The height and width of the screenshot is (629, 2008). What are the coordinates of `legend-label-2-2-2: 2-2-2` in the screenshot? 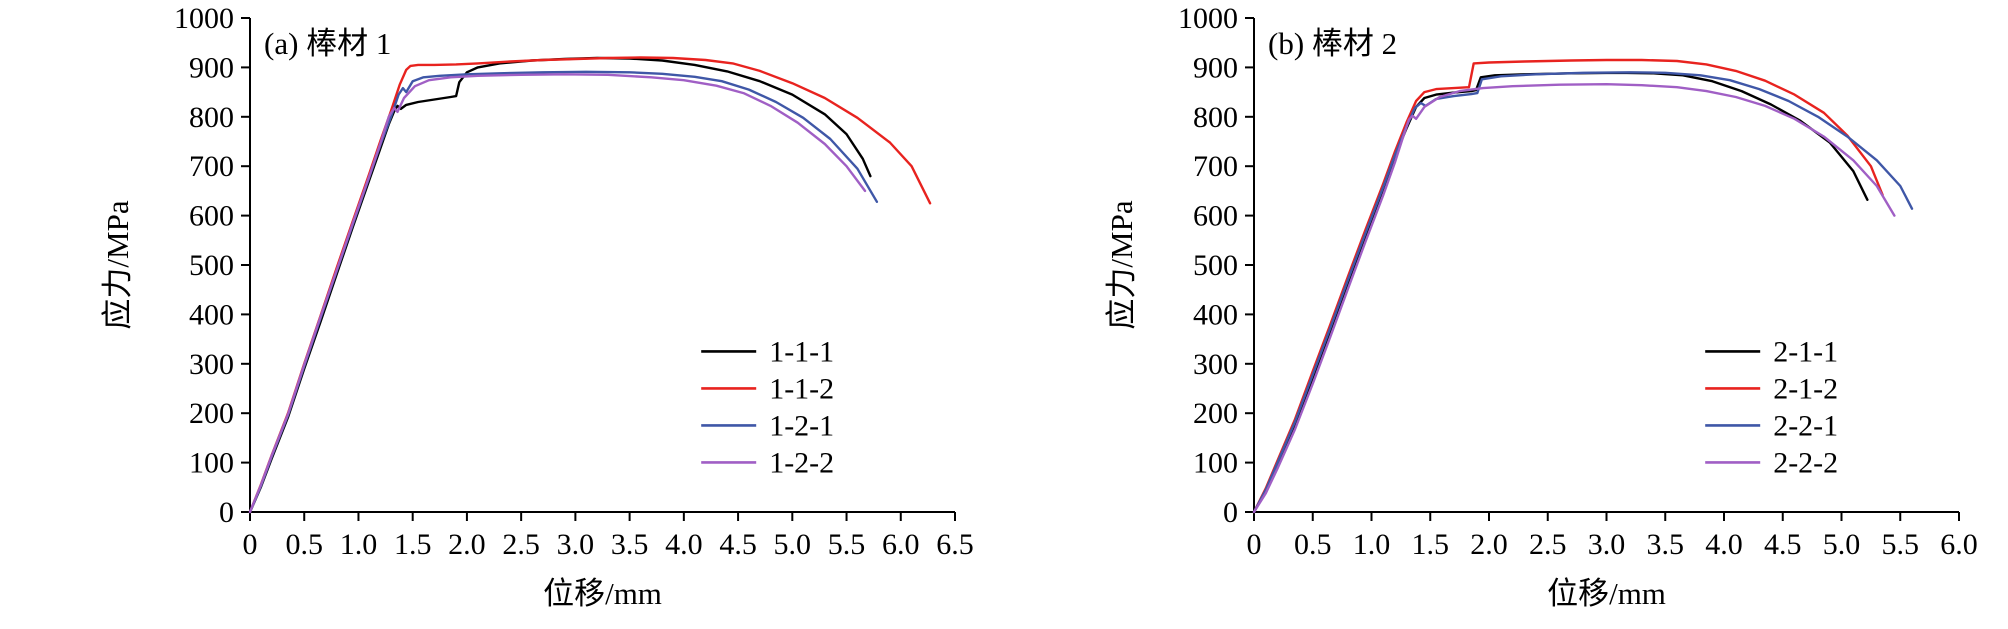 It's located at (1805, 462).